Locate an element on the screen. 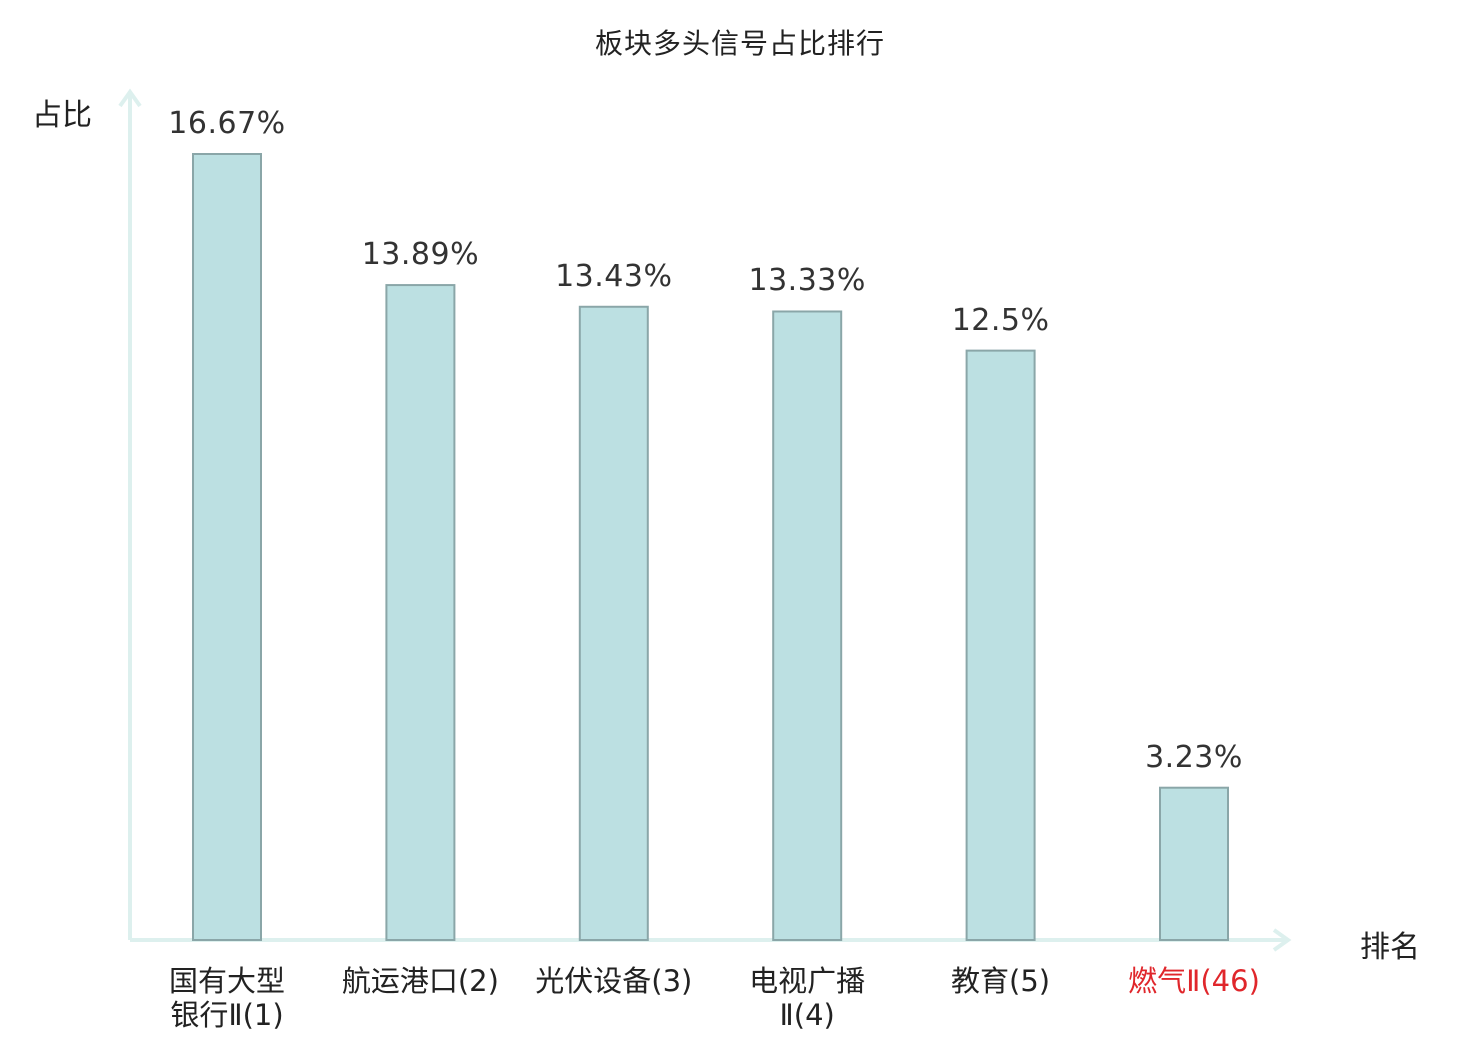  category-label-line: 航运港口(2) is located at coordinates (420, 981).